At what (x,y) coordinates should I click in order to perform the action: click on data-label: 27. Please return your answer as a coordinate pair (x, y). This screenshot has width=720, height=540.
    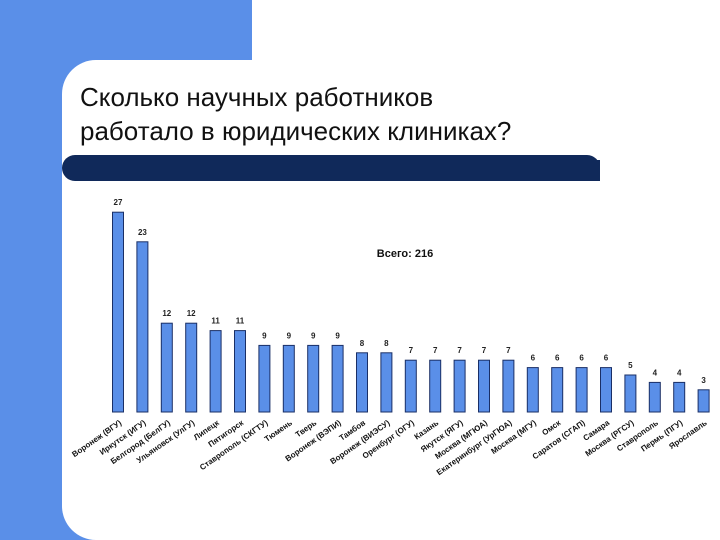
    Looking at the image, I should click on (118, 202).